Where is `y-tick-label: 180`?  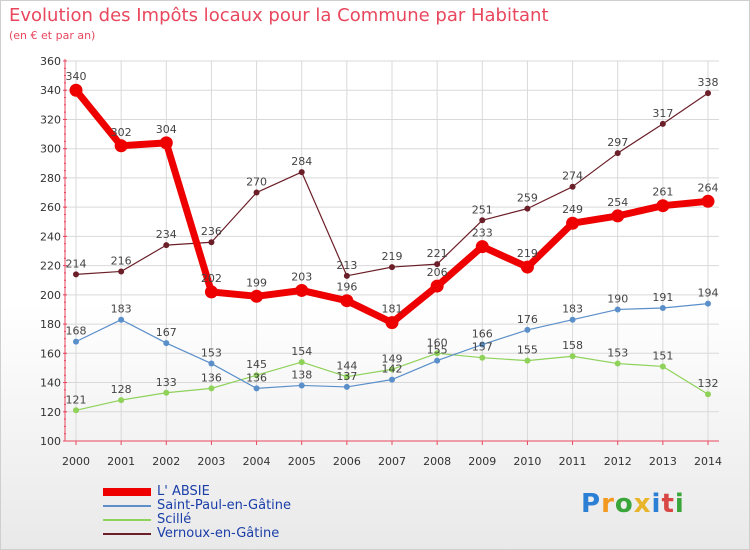 y-tick-label: 180 is located at coordinates (50, 324).